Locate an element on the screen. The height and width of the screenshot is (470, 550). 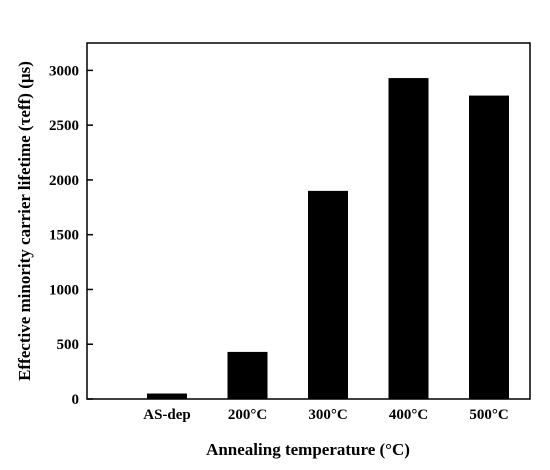
y-tick-label: 0 is located at coordinates (76, 400).